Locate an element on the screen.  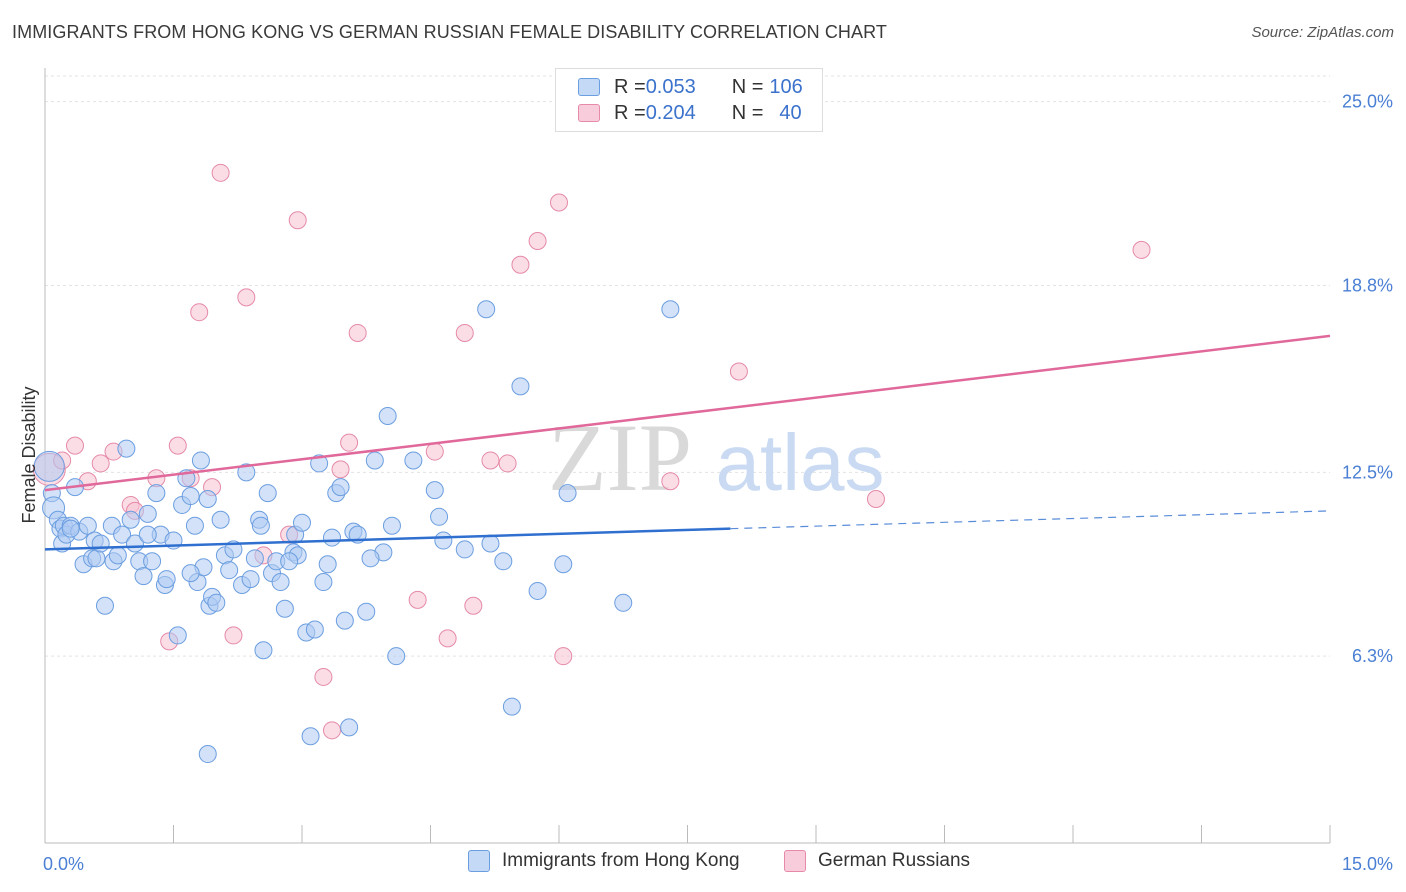
legend-swatch-pink is located at coordinates (589, 113).